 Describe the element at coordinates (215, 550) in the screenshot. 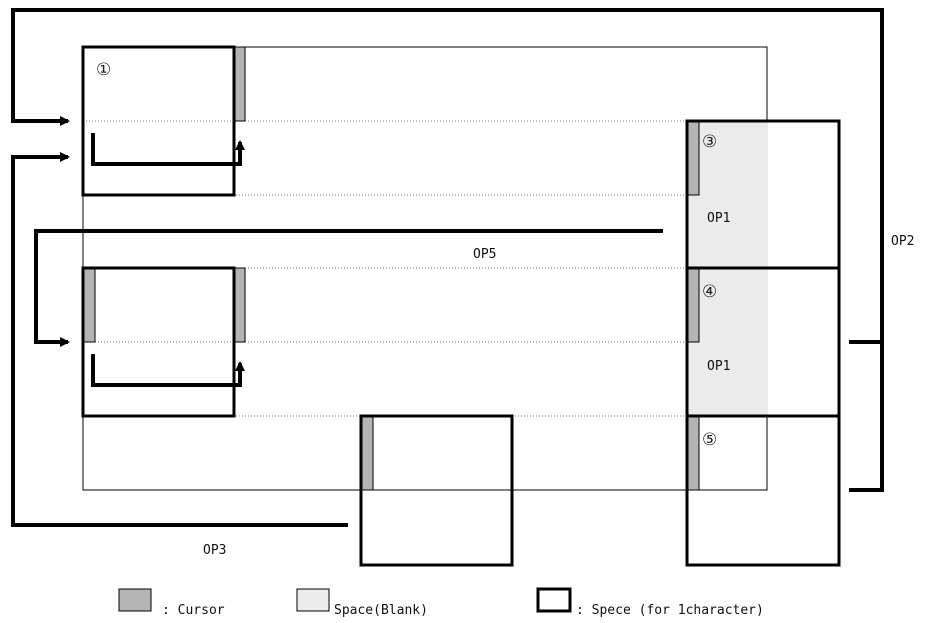

I see `op3-label: OP3` at that location.